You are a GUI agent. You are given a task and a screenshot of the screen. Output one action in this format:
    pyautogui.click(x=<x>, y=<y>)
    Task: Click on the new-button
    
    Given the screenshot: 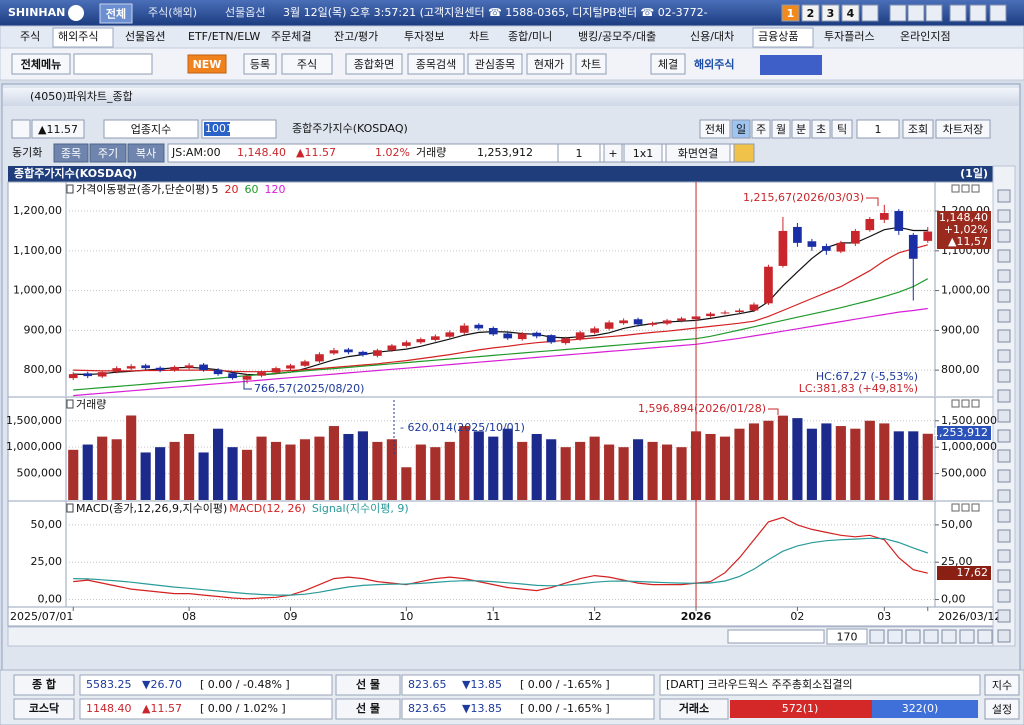 What is the action you would take?
    pyautogui.click(x=207, y=64)
    